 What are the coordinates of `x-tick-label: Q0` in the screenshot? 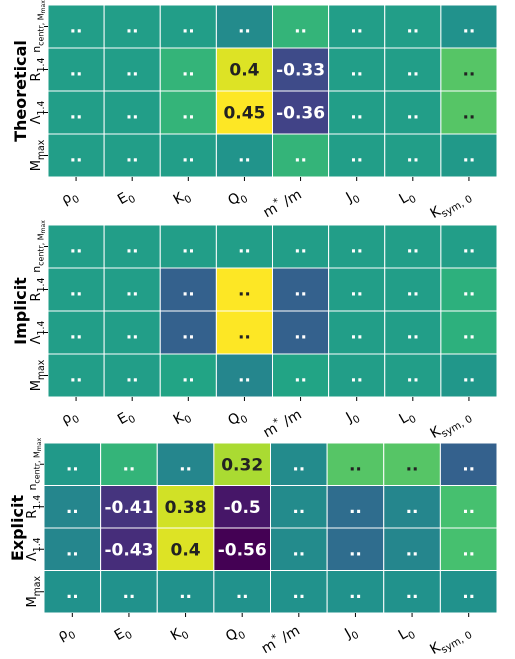 It's located at (235, 635).